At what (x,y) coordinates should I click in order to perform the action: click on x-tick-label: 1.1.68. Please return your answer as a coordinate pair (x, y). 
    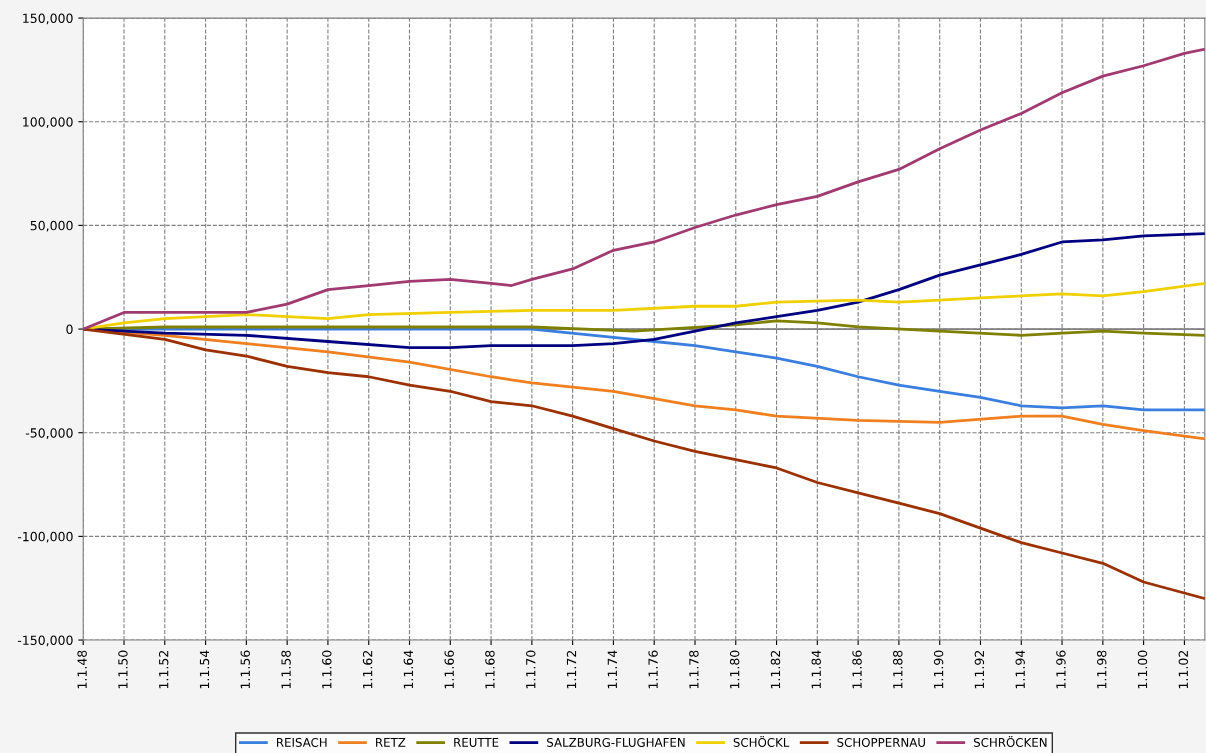
    Looking at the image, I should click on (490, 669).